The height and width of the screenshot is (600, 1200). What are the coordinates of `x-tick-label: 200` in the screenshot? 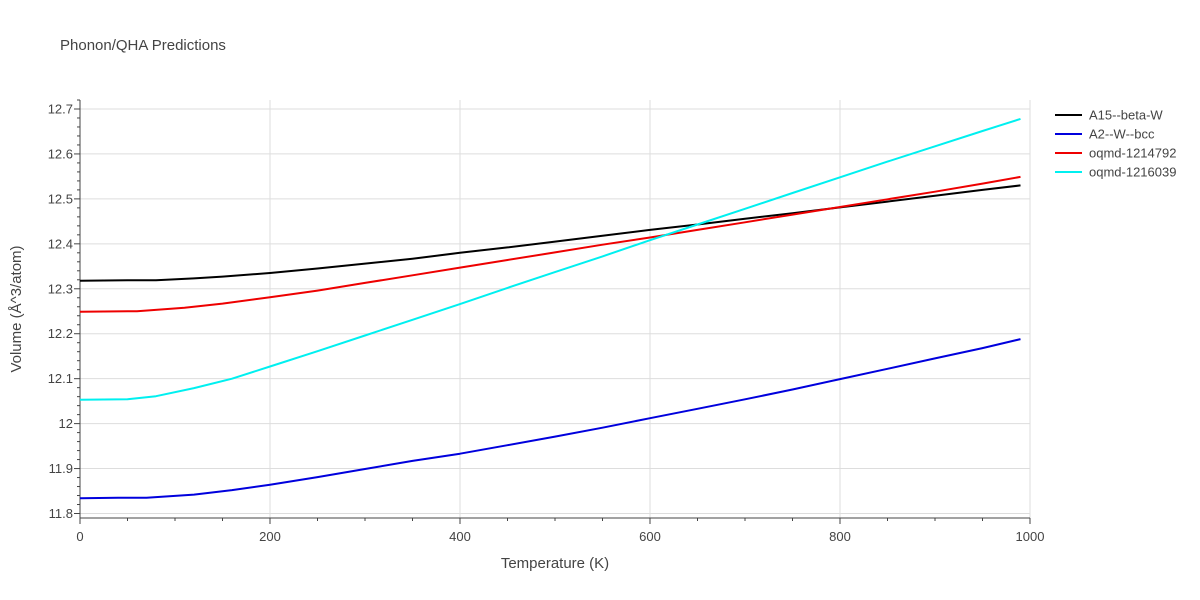 It's located at (270, 536).